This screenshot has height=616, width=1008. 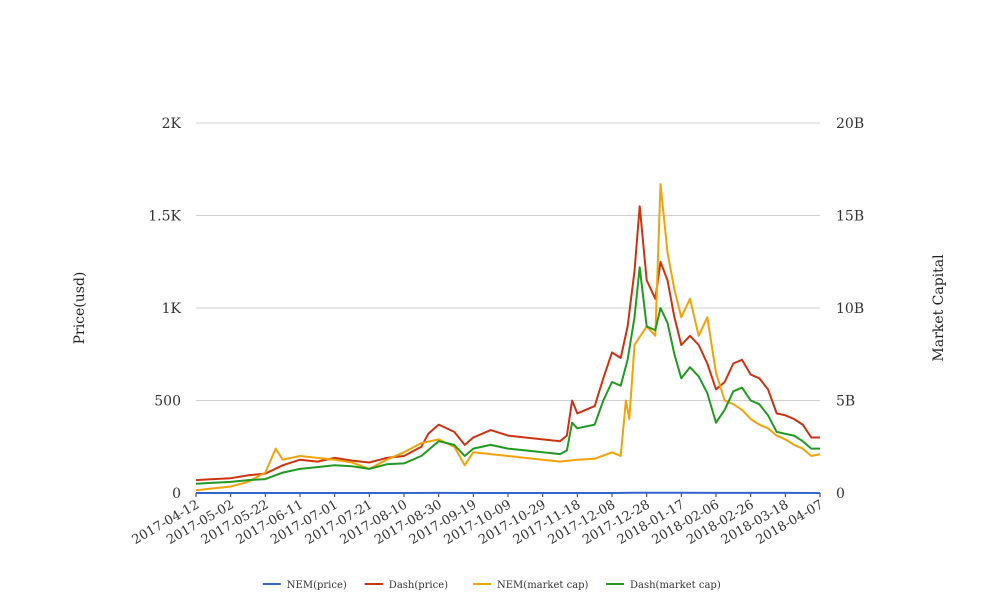 I want to click on legend-item: NEM(market cap), so click(x=531, y=585).